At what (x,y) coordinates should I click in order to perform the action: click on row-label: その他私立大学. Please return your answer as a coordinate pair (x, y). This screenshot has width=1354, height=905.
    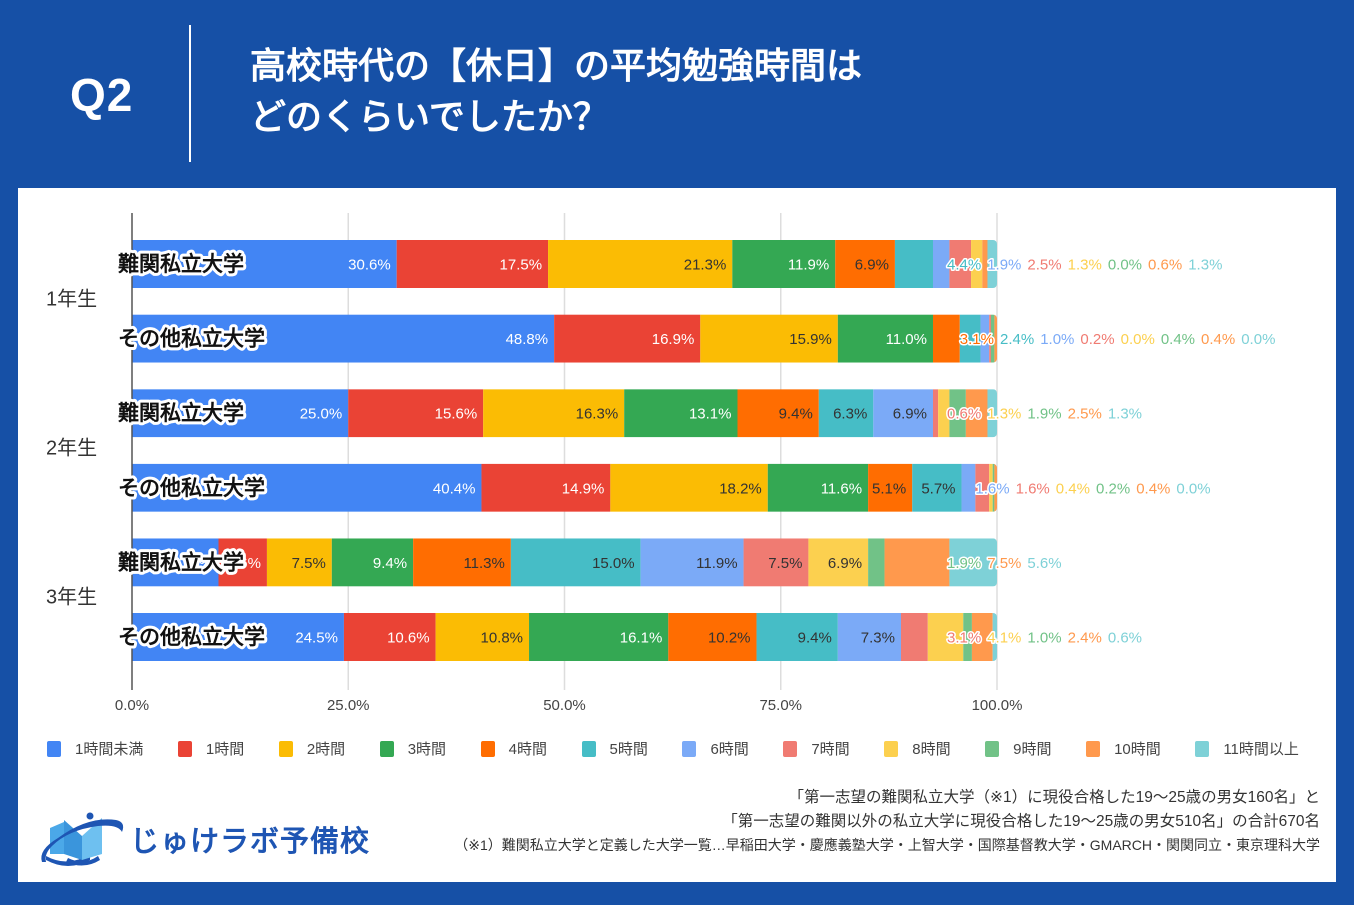
    Looking at the image, I should click on (191, 488).